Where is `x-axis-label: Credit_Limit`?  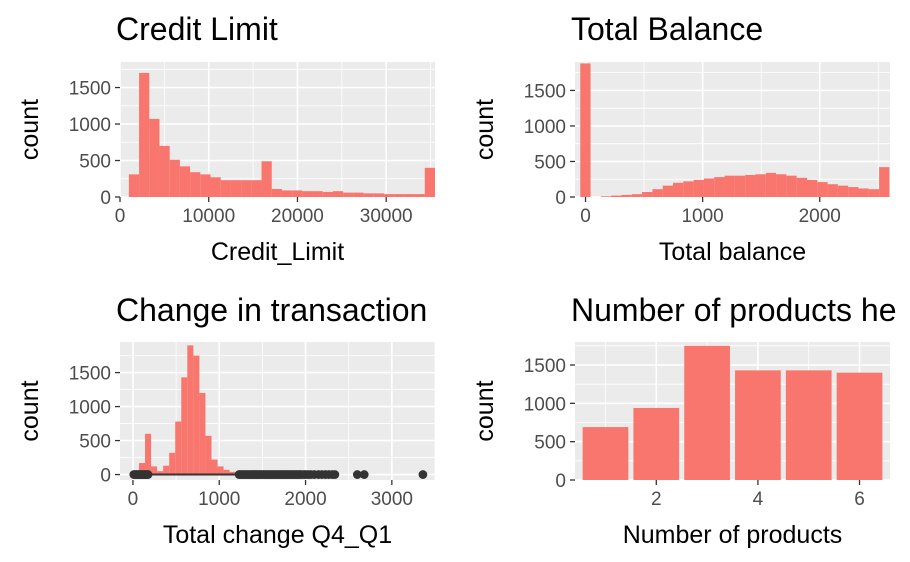 x-axis-label: Credit_Limit is located at coordinates (277, 252).